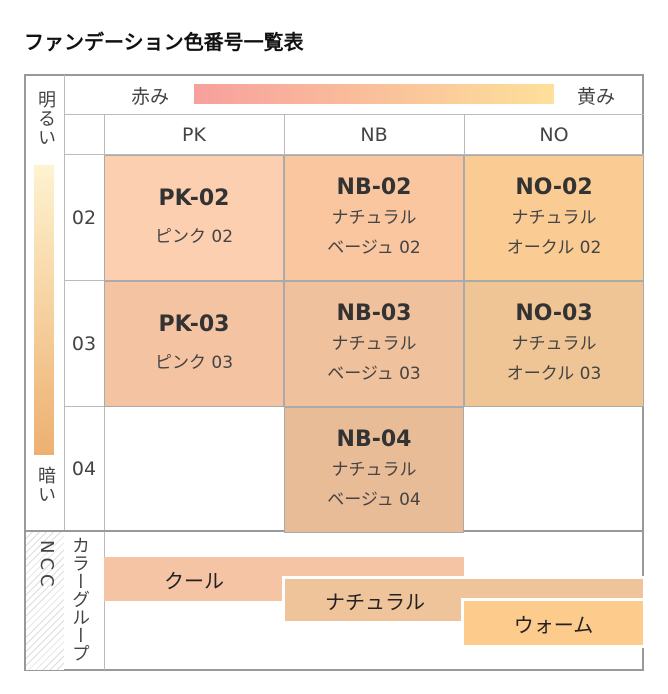 The width and height of the screenshot is (668, 694). Describe the element at coordinates (44, 310) in the screenshot. I see `brightness-gradient` at that location.